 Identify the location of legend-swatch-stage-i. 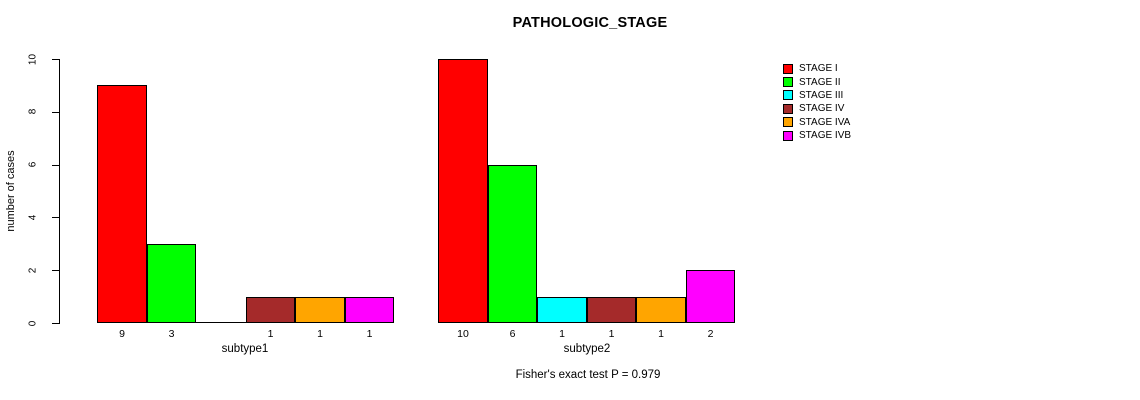
(788, 68).